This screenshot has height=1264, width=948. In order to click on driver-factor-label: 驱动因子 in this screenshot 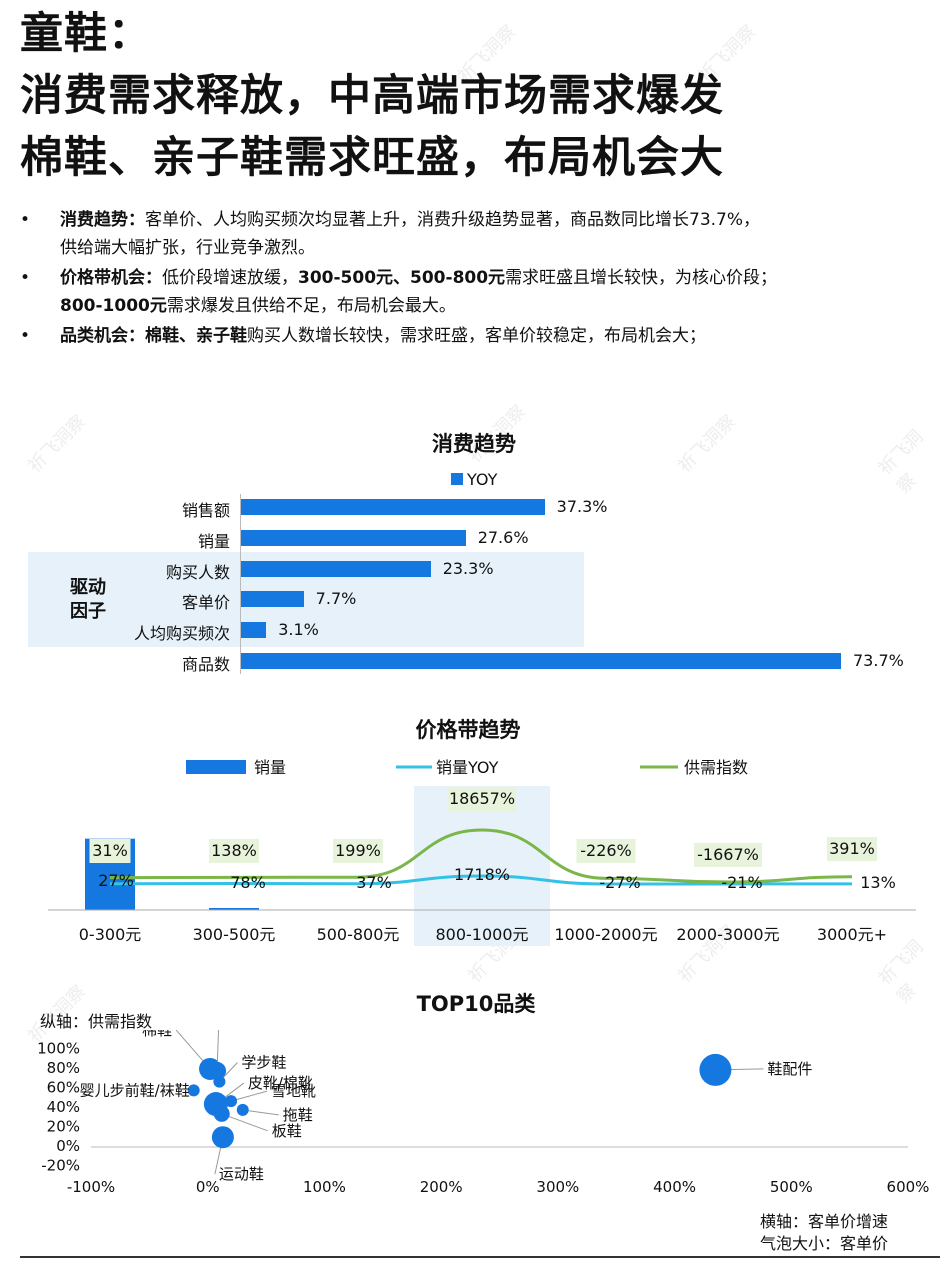, I will do `click(88, 599)`.